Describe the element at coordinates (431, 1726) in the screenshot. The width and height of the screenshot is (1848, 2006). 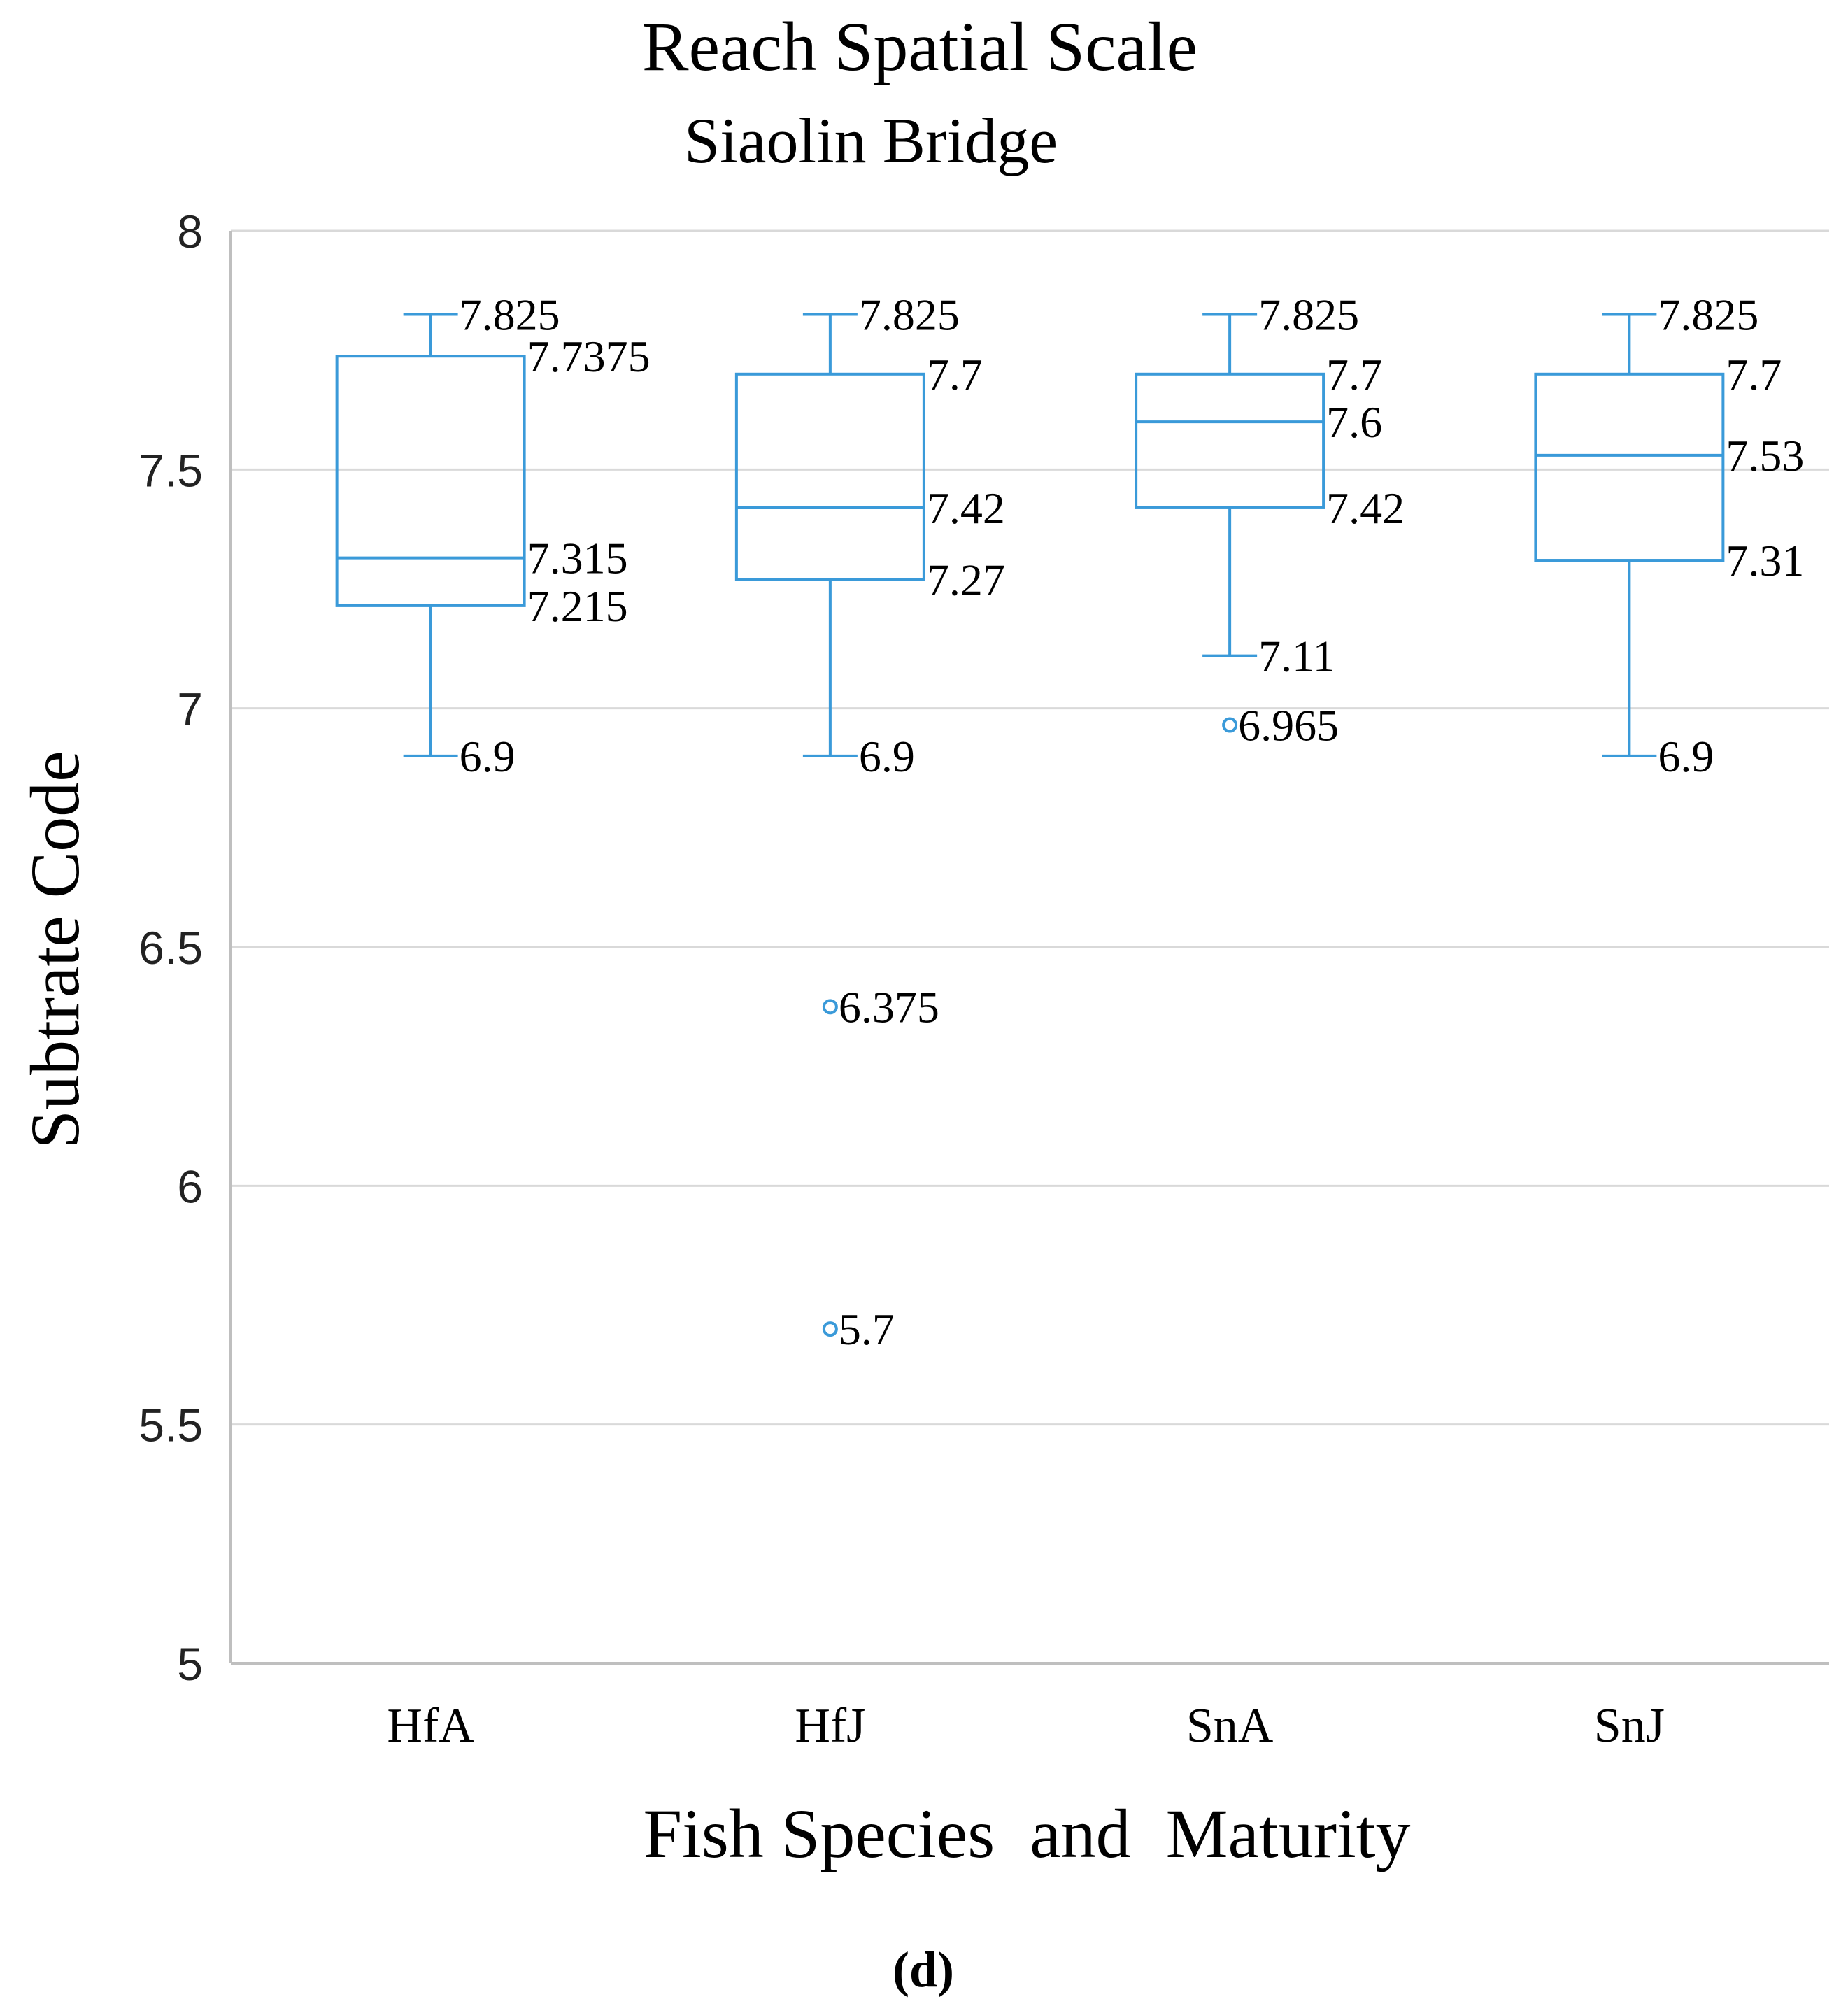
I see `x-tick-label: HfA` at that location.